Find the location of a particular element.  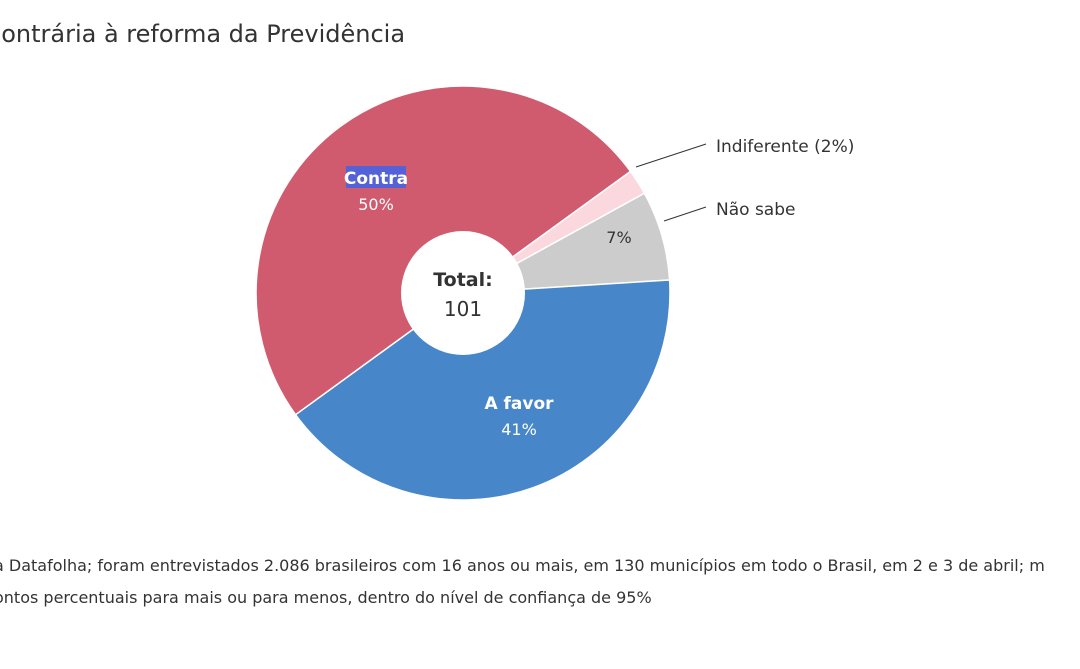

donut-hole is located at coordinates (463, 293).